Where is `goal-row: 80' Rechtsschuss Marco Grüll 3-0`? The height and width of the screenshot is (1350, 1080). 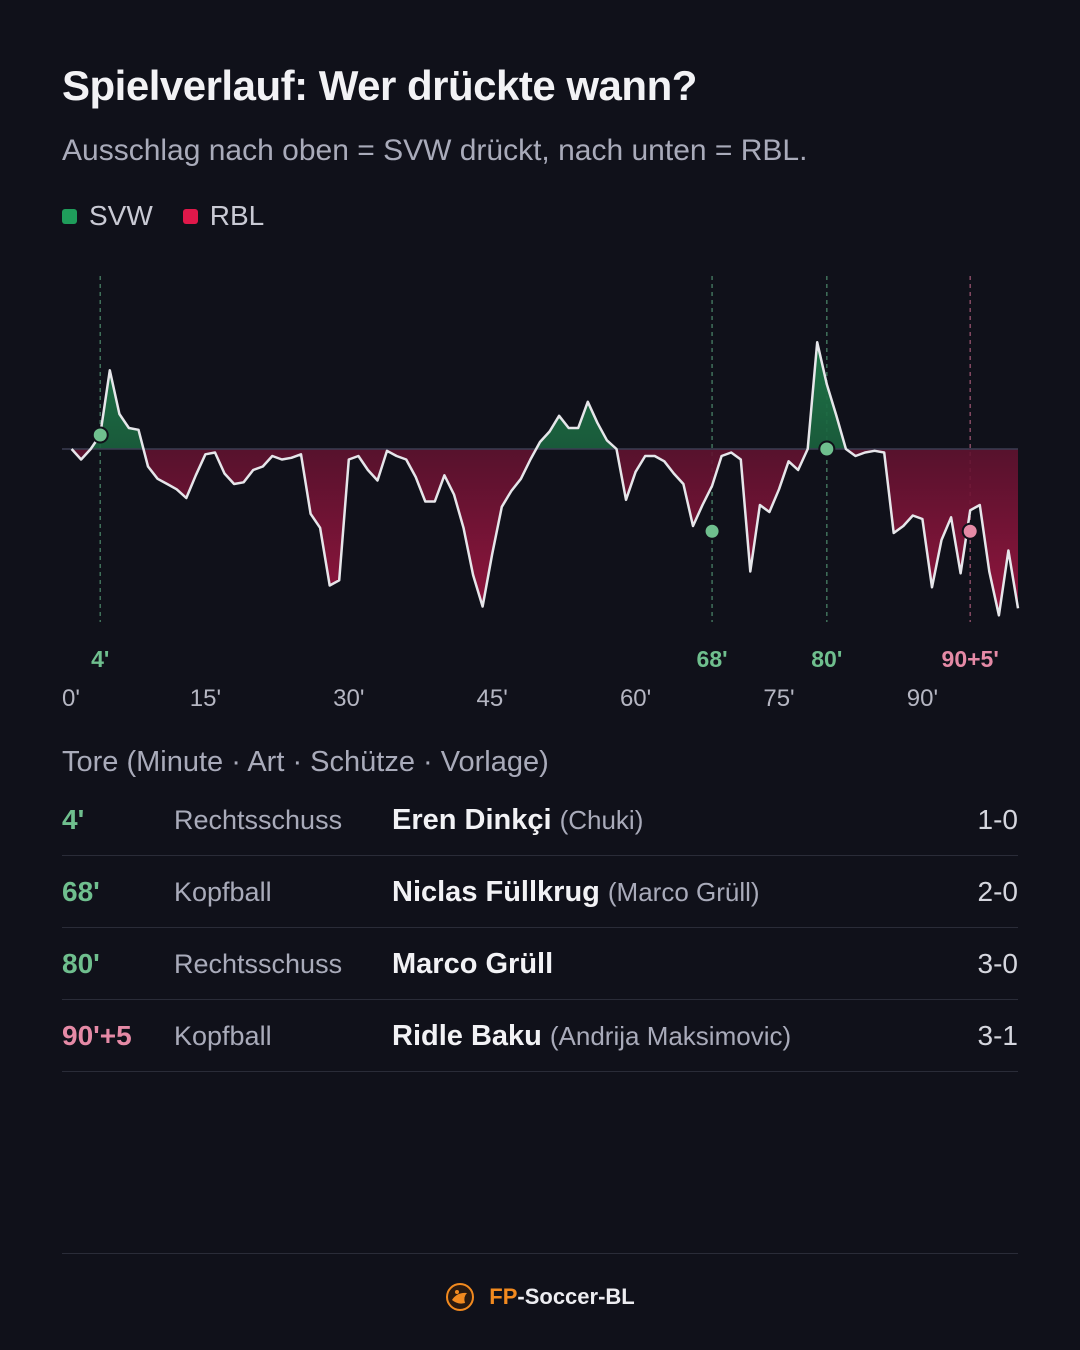
goal-row: 80' Rechtsschuss Marco Grüll 3-0 is located at coordinates (540, 964).